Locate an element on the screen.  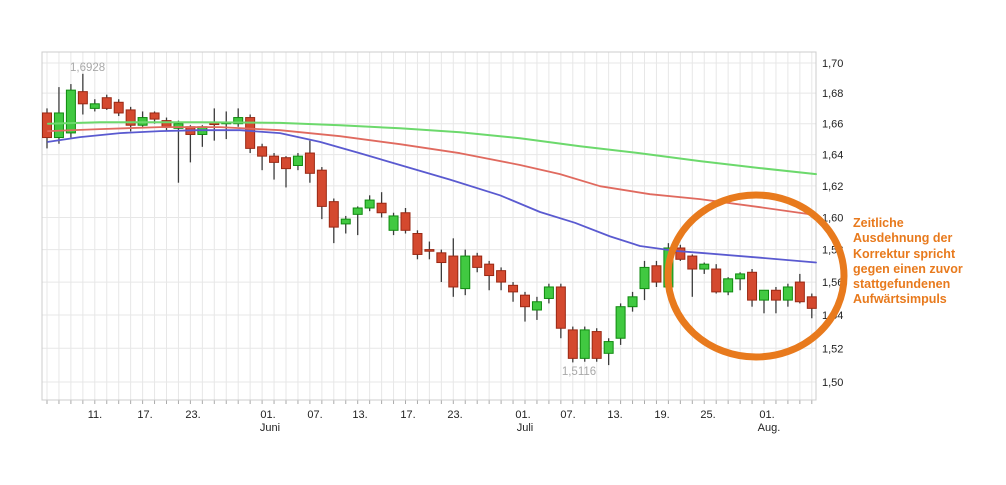
low-value-label: 1,5116 is located at coordinates (579, 372).